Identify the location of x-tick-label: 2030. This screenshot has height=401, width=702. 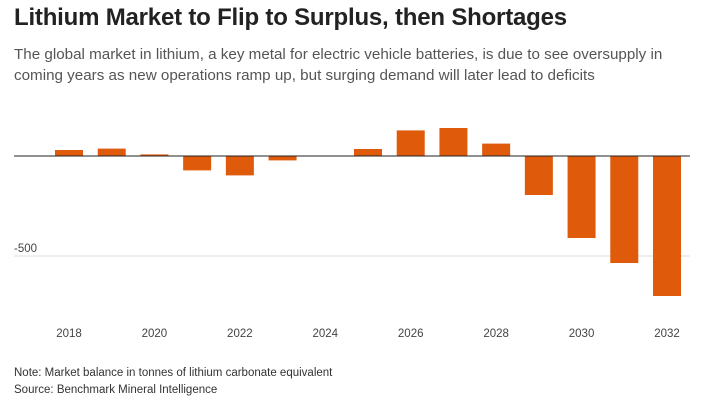
(582, 334).